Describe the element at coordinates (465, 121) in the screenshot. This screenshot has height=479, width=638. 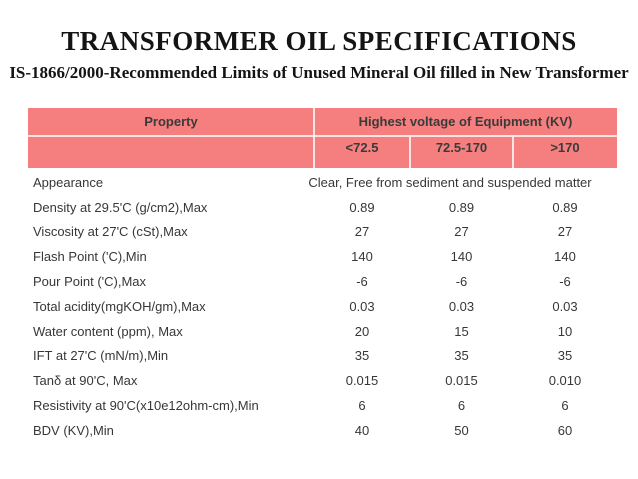
I see `column-header-voltage-group: Highest voltage of Equipment (KV)` at that location.